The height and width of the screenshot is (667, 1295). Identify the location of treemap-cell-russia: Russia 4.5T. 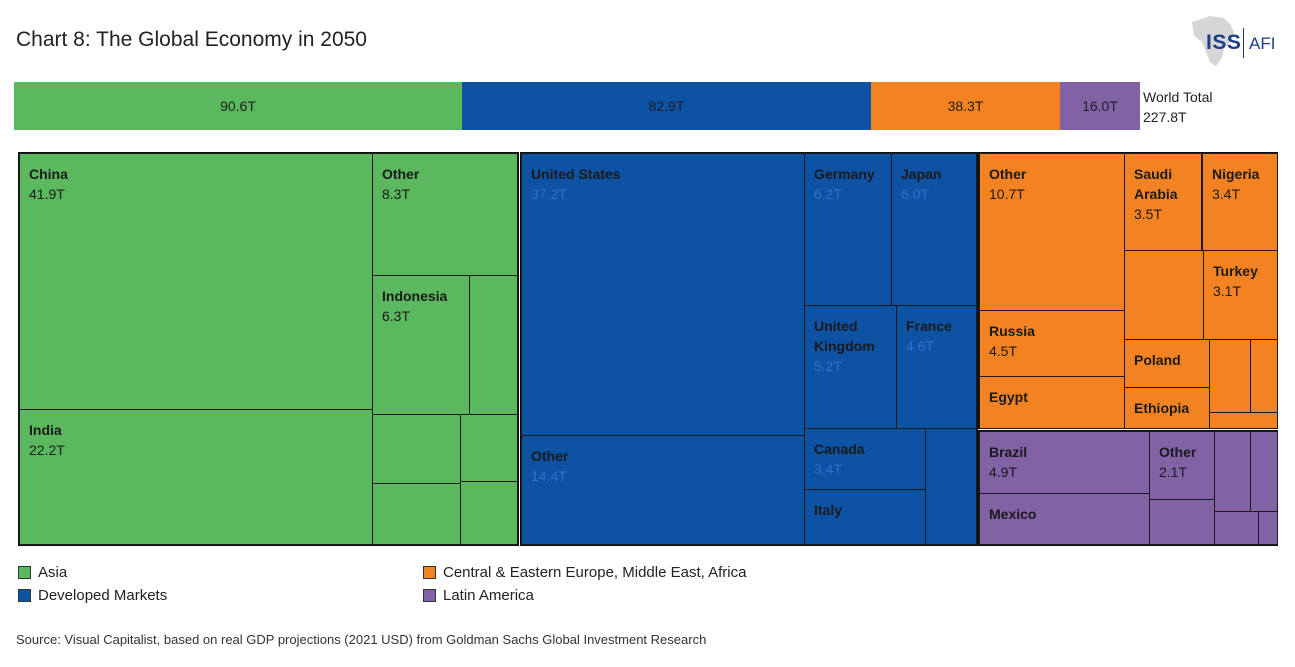
(1052, 343).